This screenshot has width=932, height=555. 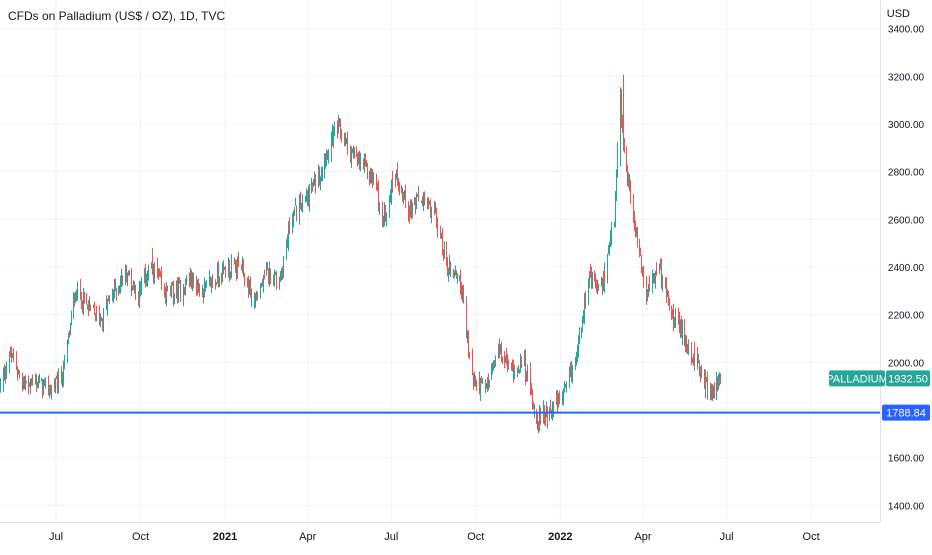 I want to click on price-tick-label: 2200.00, so click(x=906, y=316).